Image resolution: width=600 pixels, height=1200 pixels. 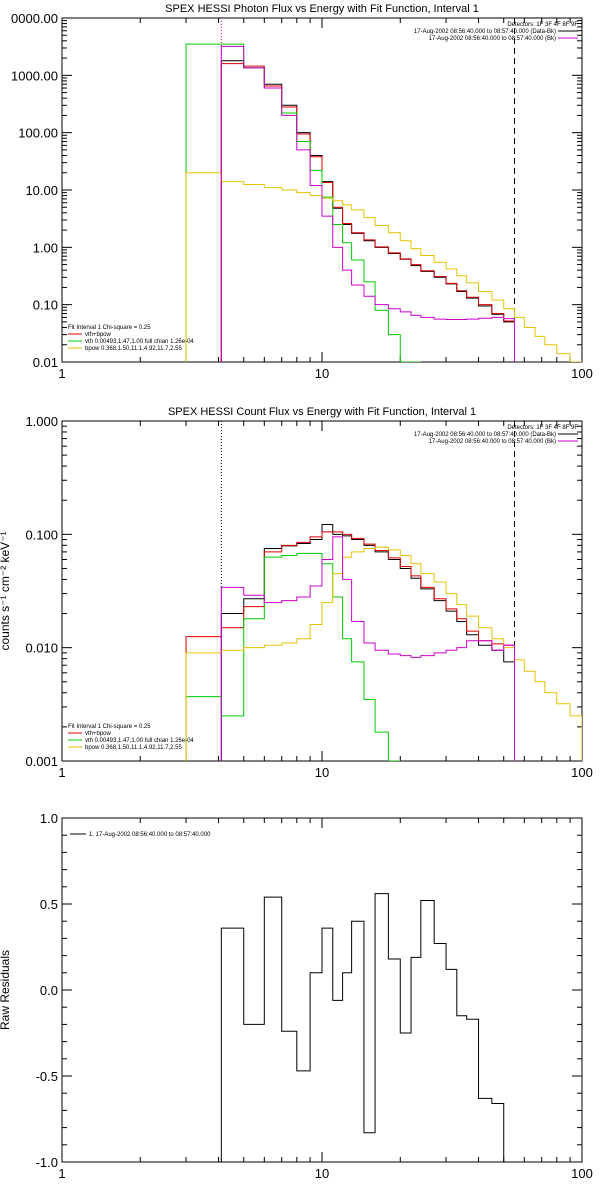 What do you see at coordinates (293, 656) in the screenshot?
I see `series-vth-line` at bounding box center [293, 656].